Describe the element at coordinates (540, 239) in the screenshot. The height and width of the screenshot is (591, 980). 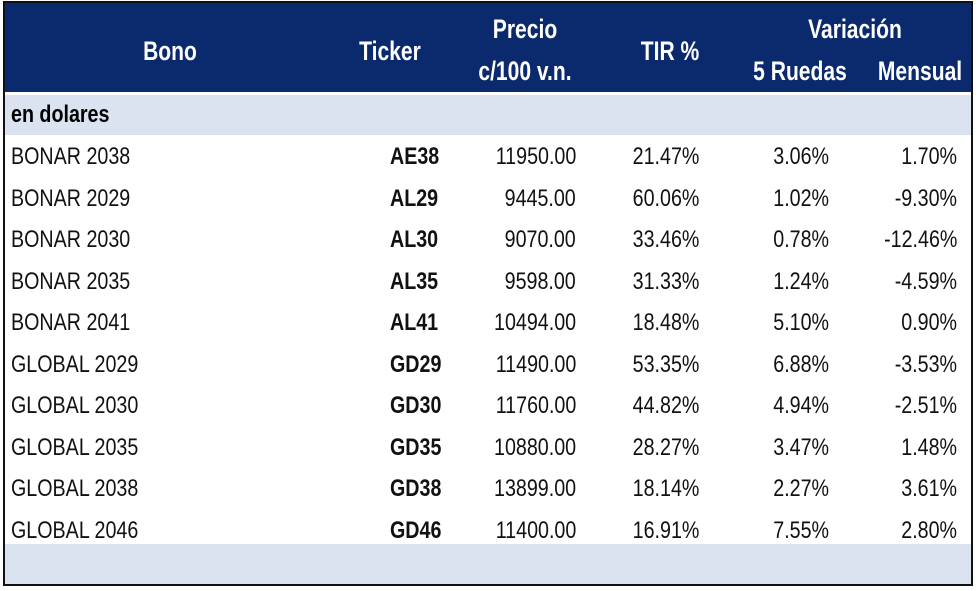
I see `bond-price: 9070.00` at that location.